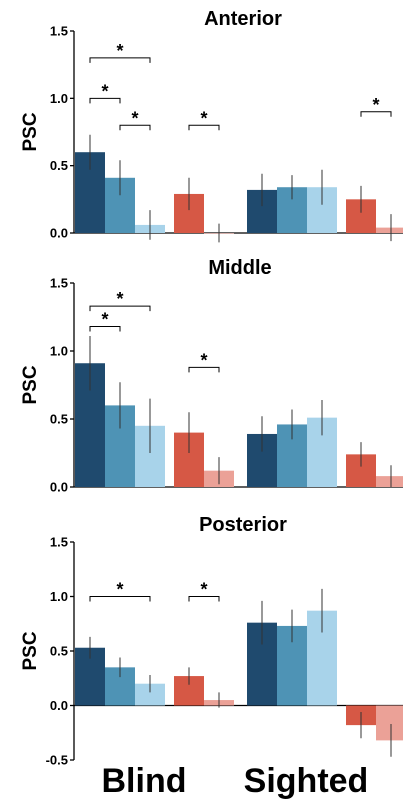  Describe the element at coordinates (239, 268) in the screenshot. I see `panel-title: Middle` at that location.